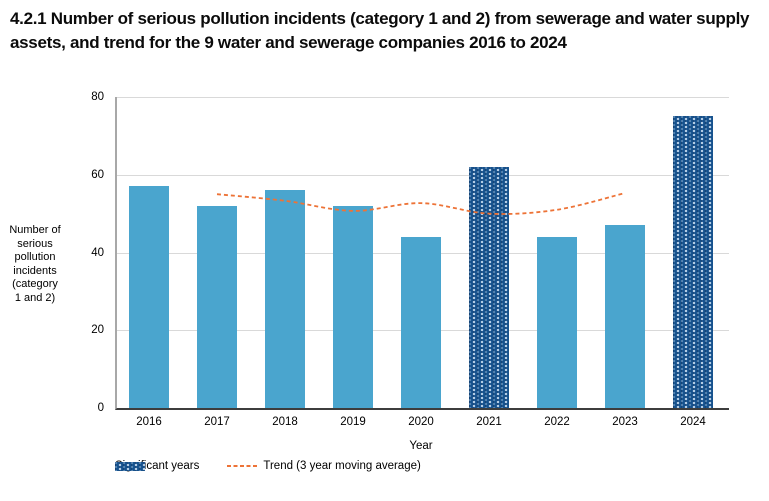 This screenshot has height=501, width=769. I want to click on x-axis-title: Year, so click(421, 446).